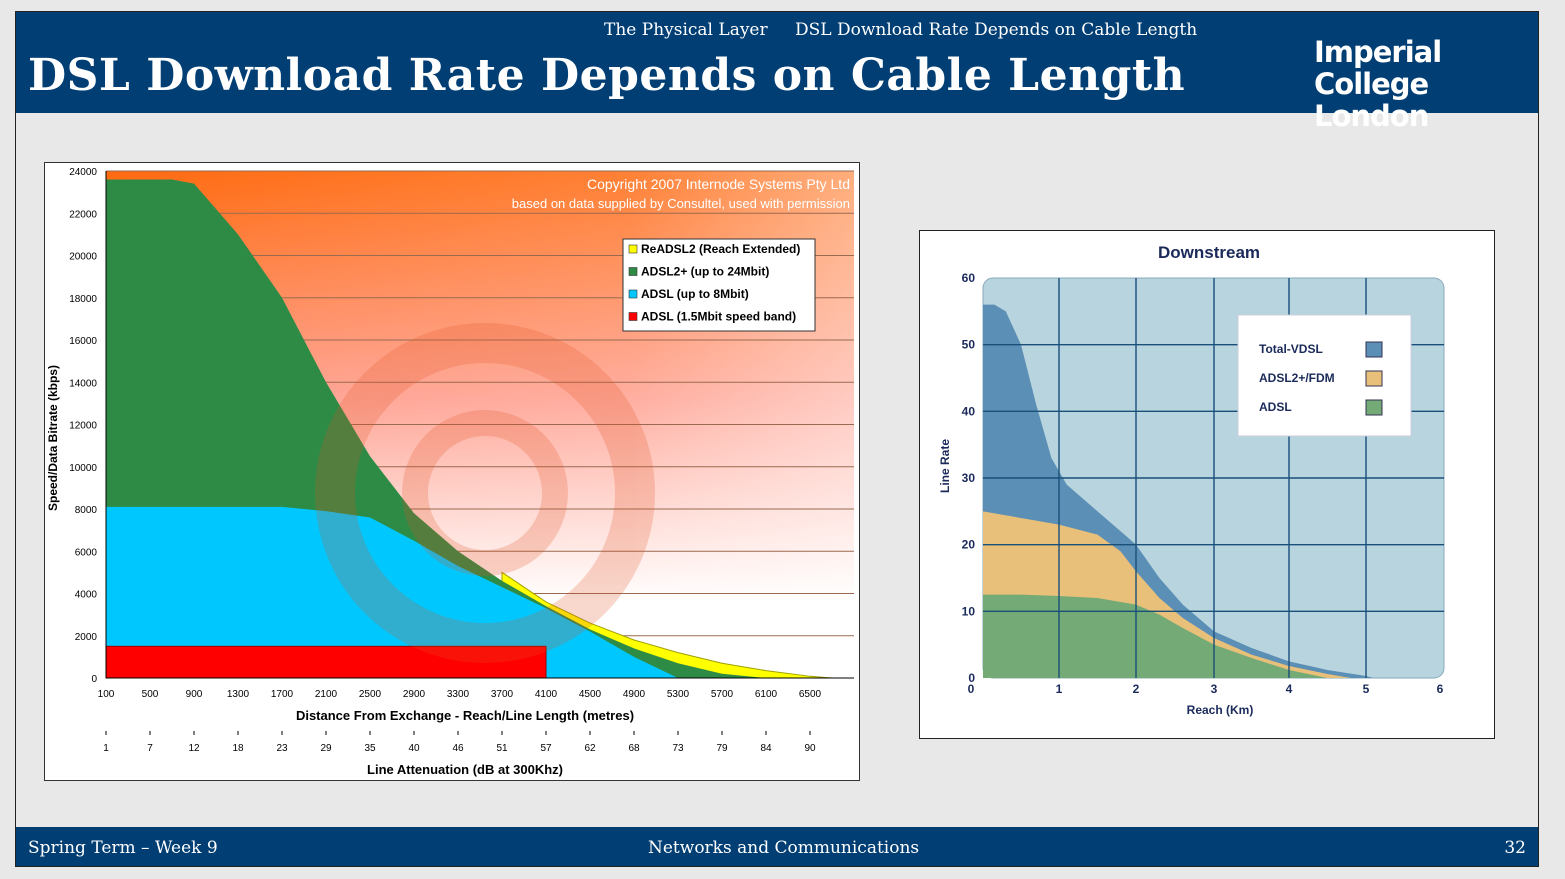 The image size is (1565, 879). What do you see at coordinates (546, 748) in the screenshot?
I see `x2-tick-label: 57` at bounding box center [546, 748].